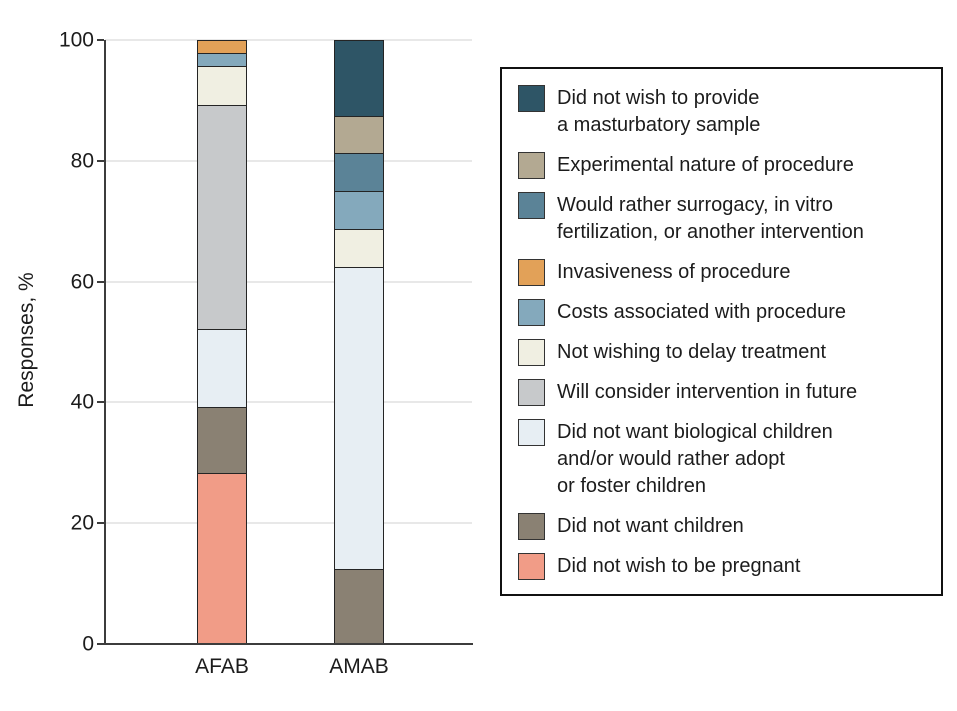 The image size is (957, 711). Describe the element at coordinates (288, 644) in the screenshot. I see `x-axis-line` at that location.